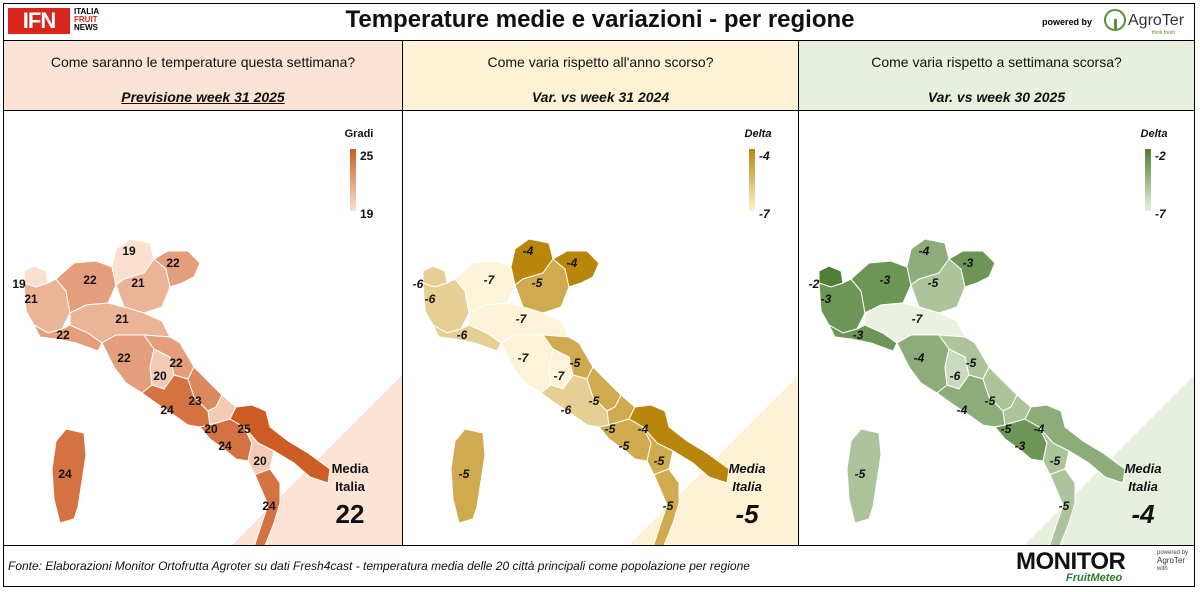  What do you see at coordinates (1115, 20) in the screenshot?
I see `agroter-tree-icon` at bounding box center [1115, 20].